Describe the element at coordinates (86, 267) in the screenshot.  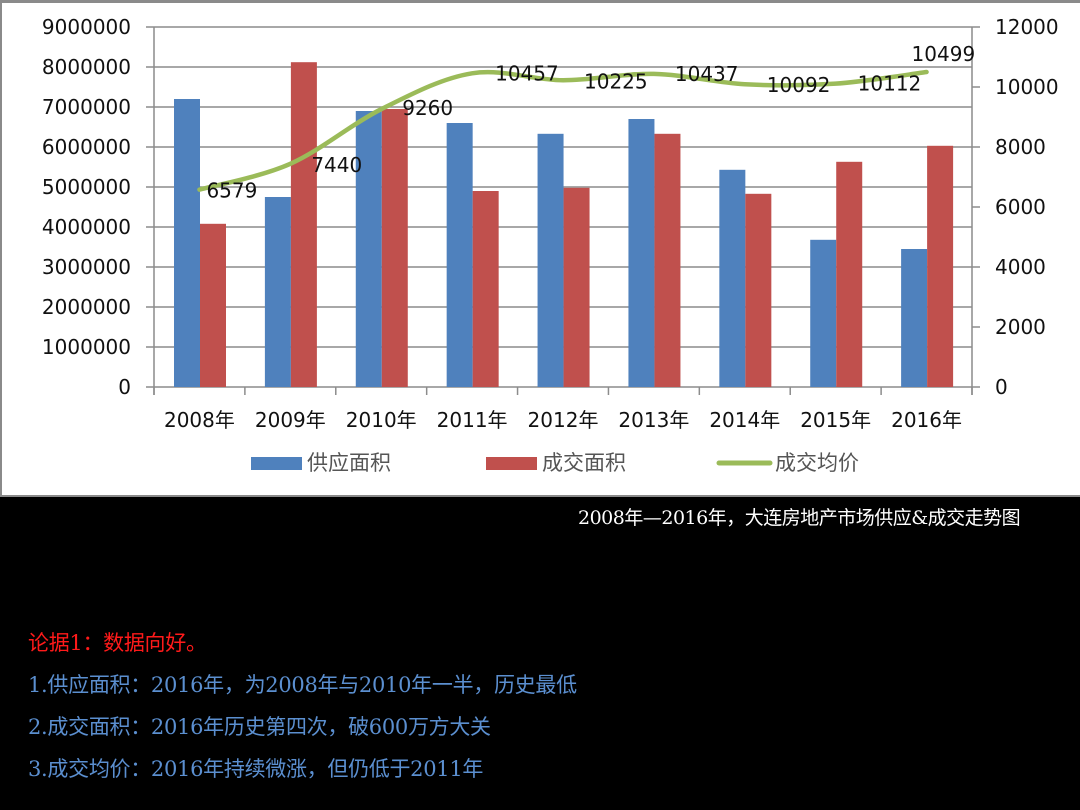
I see `left-axis-tick-label: 3000000` at that location.